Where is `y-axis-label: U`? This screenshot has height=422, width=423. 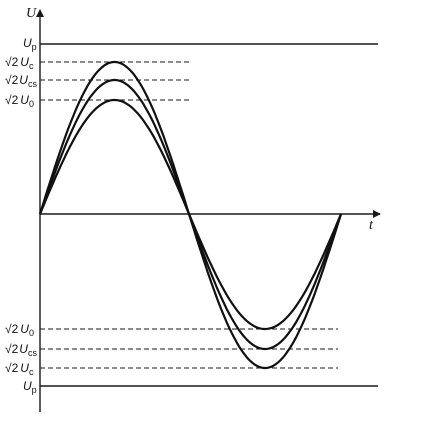 y-axis-label: U is located at coordinates (31, 13).